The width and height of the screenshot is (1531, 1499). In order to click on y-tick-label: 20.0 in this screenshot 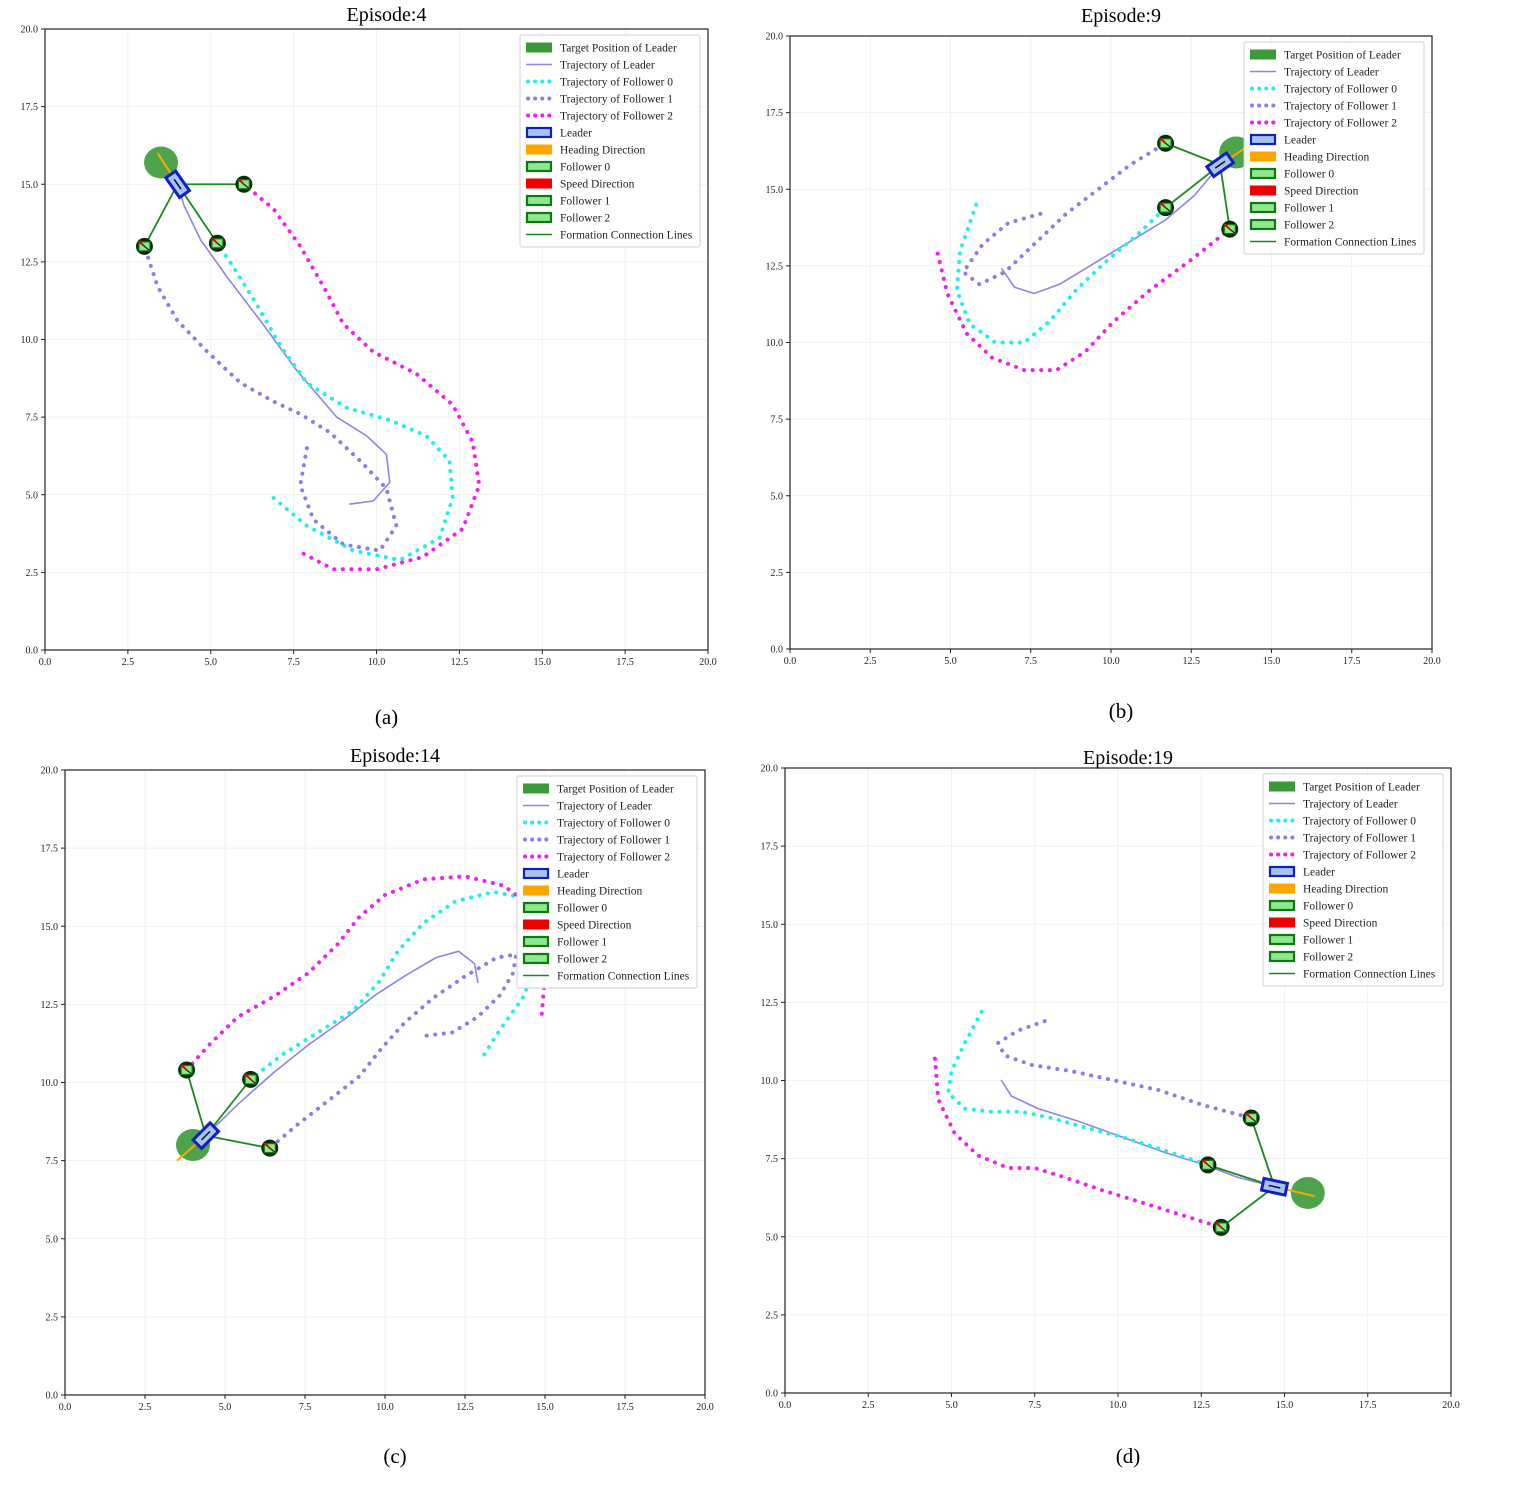, I will do `click(30, 30)`.